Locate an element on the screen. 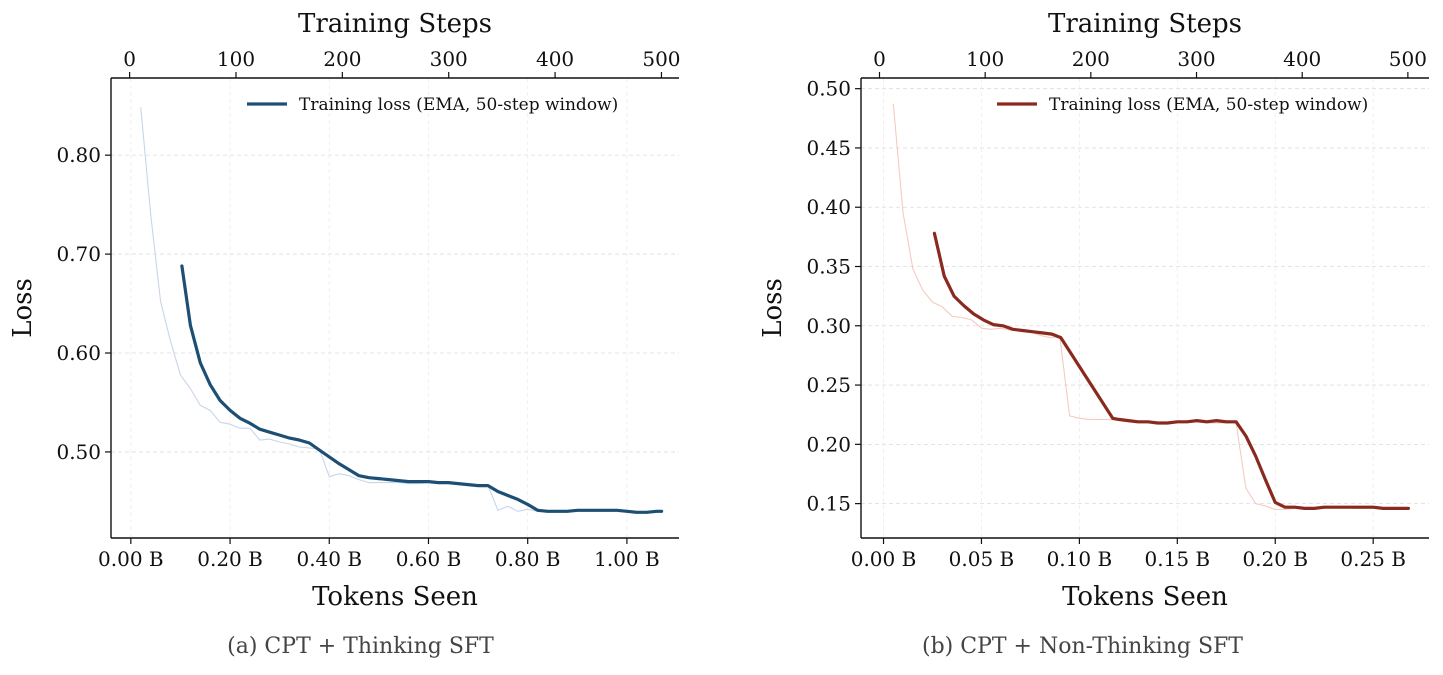  chart-b-xtick-label: 0.00 B is located at coordinates (884, 559).